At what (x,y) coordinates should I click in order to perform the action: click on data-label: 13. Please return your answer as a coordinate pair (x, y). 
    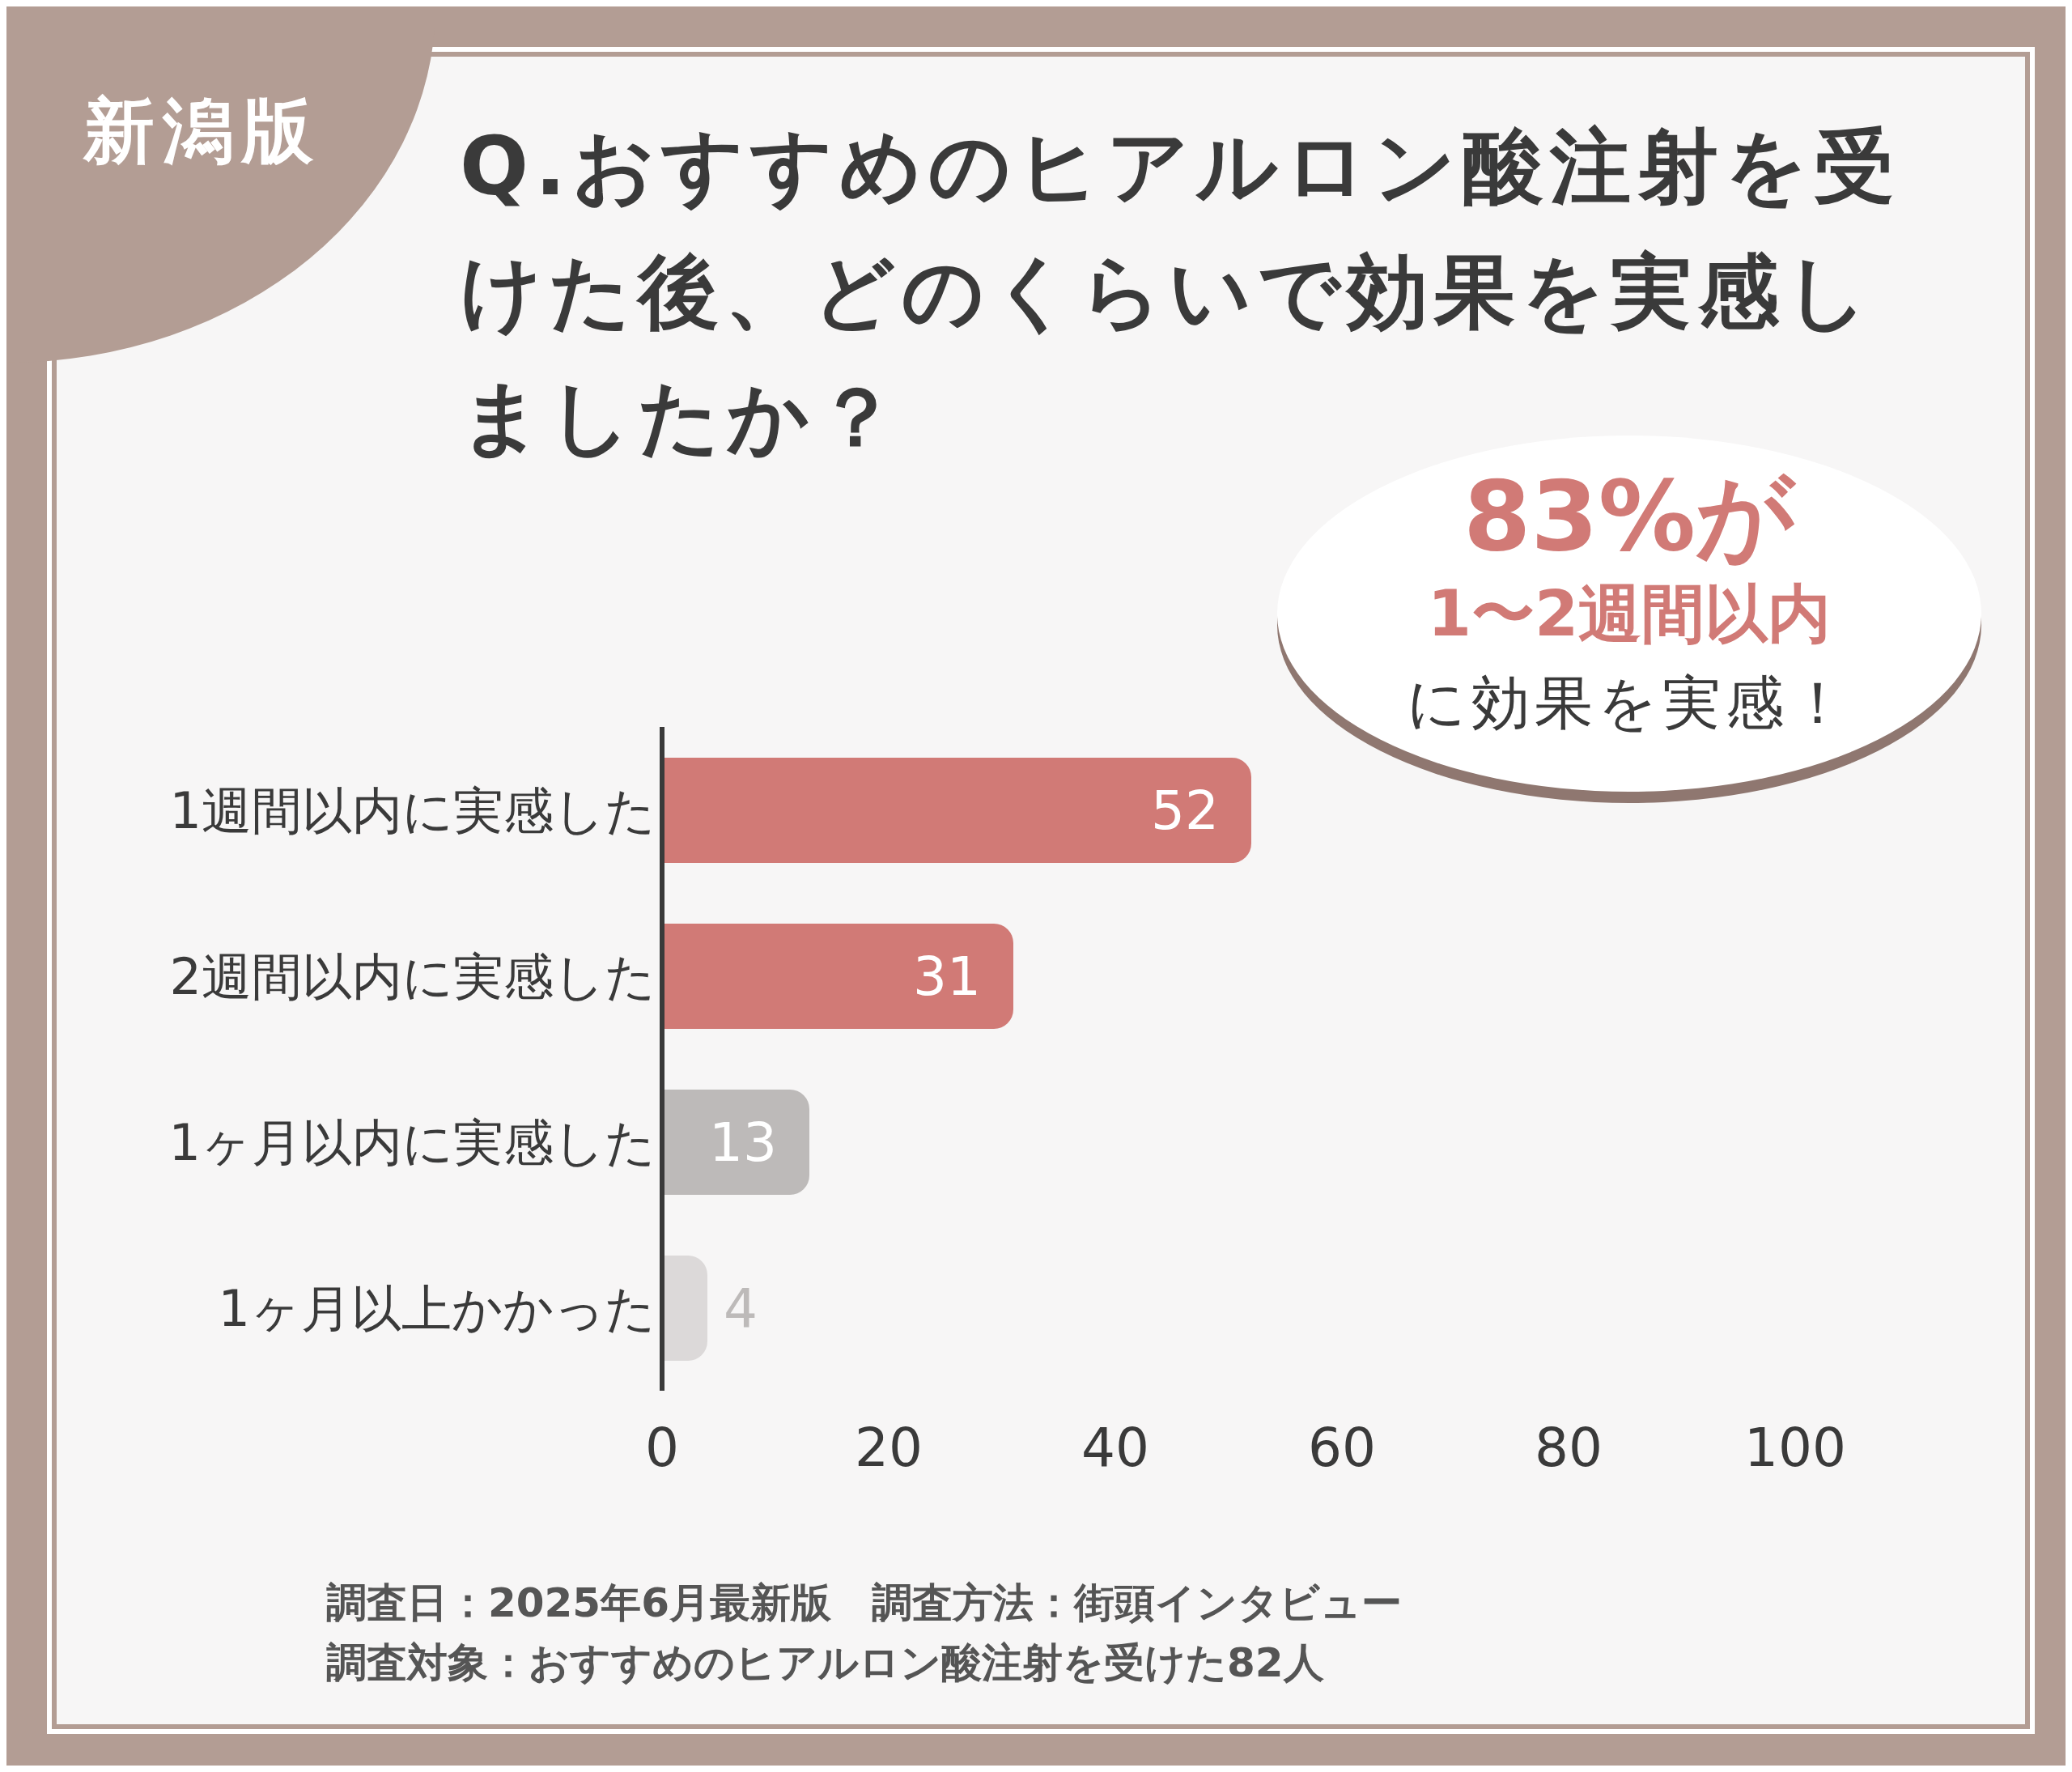
    Looking at the image, I should click on (743, 1143).